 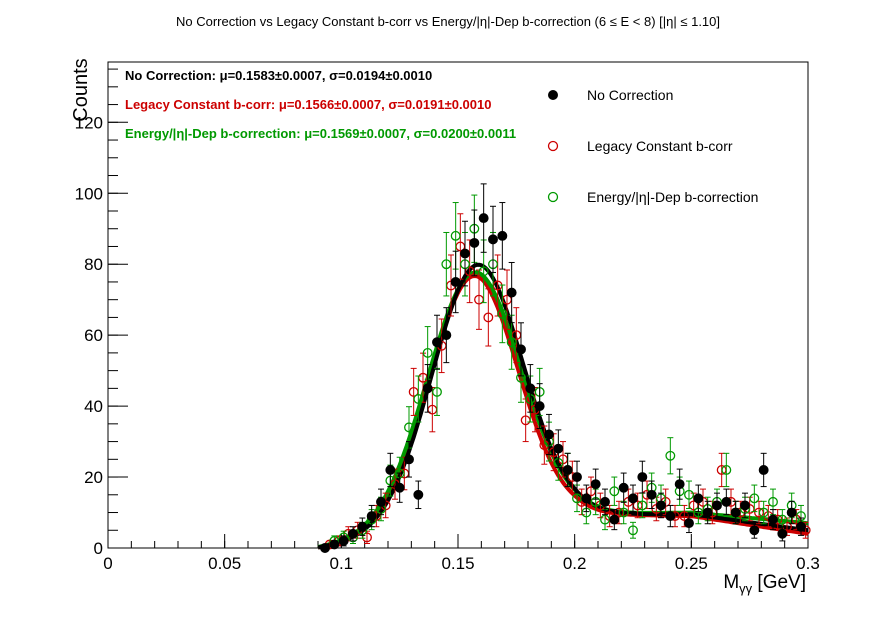 What do you see at coordinates (448, 104) in the screenshot?
I see `fit-result-sigma: 0.0191±0.0010` at bounding box center [448, 104].